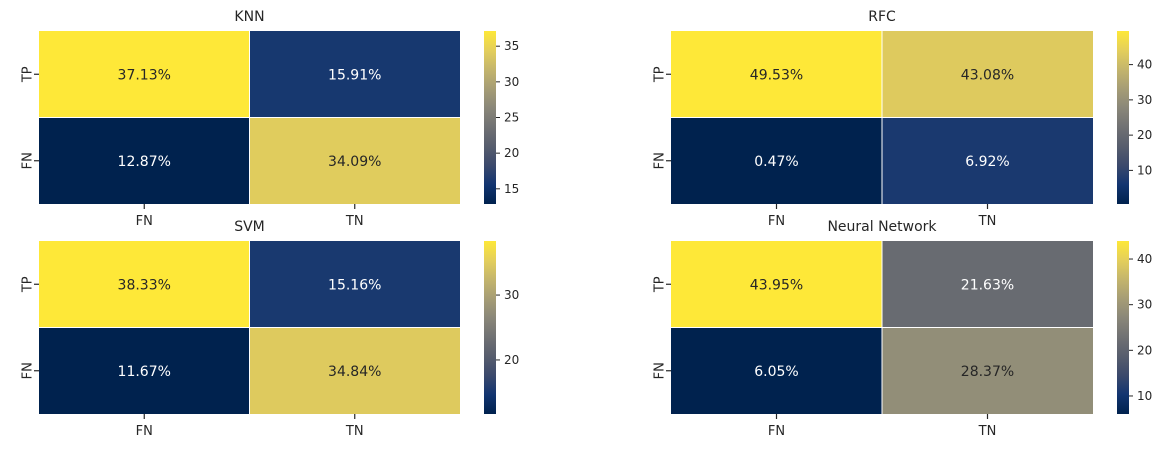  I want to click on cell-value-label: 43.08%, so click(987, 75).